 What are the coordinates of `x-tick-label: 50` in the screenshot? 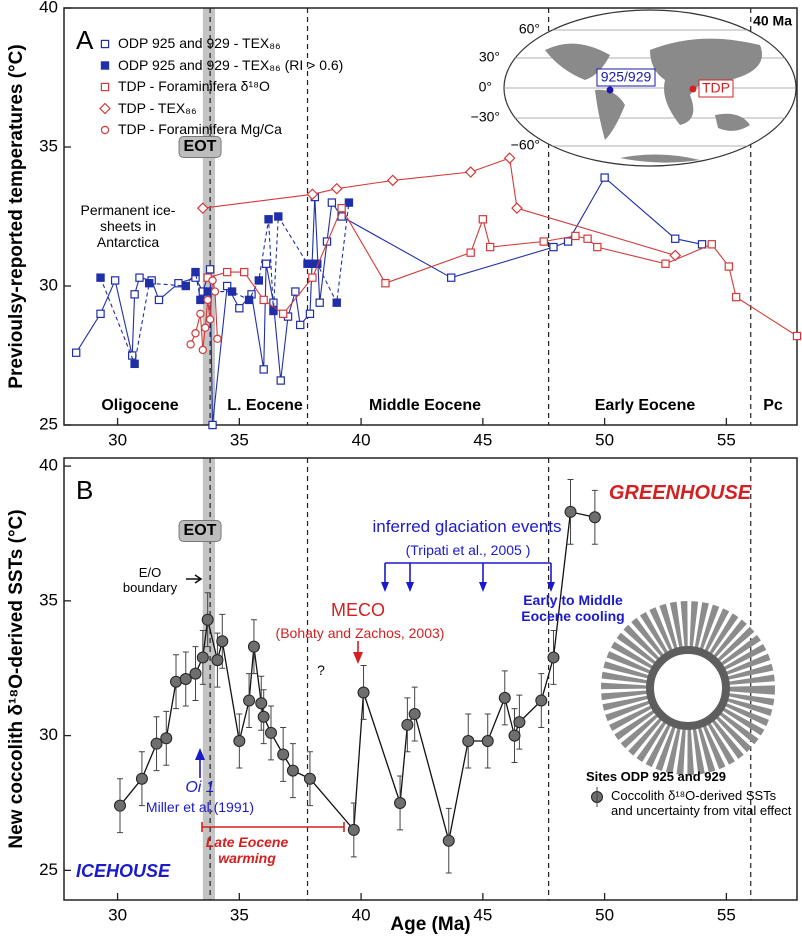 It's located at (604, 439).